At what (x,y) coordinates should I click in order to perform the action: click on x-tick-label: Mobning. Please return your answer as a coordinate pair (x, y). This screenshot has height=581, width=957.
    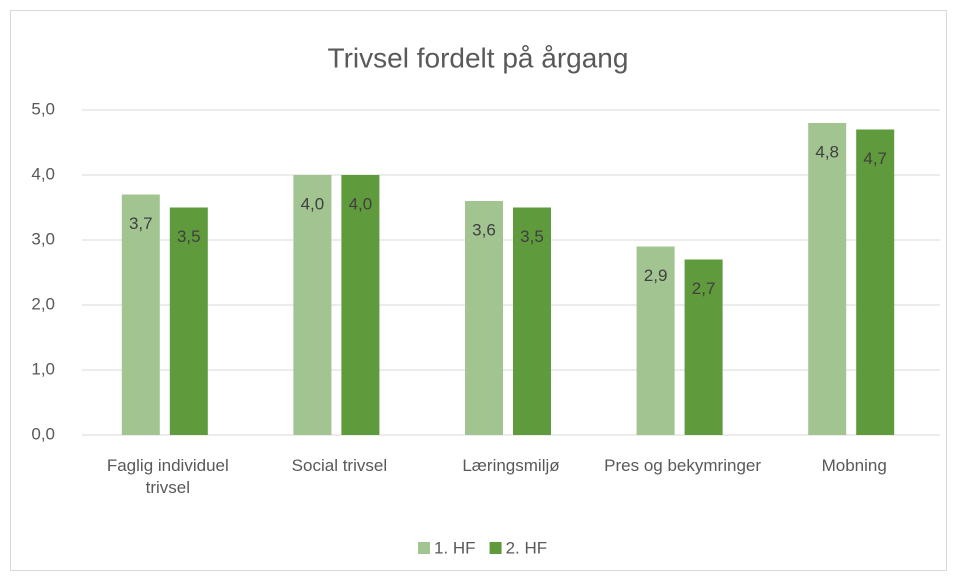
    Looking at the image, I should click on (854, 465).